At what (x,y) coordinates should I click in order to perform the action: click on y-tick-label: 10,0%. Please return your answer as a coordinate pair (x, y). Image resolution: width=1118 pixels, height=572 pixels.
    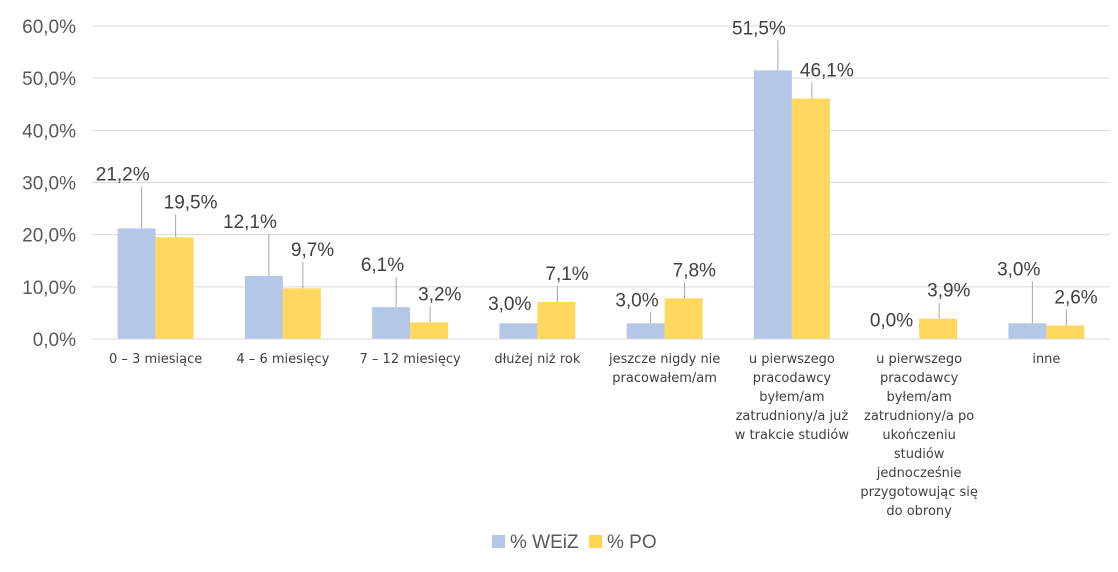
    Looking at the image, I should click on (49, 288).